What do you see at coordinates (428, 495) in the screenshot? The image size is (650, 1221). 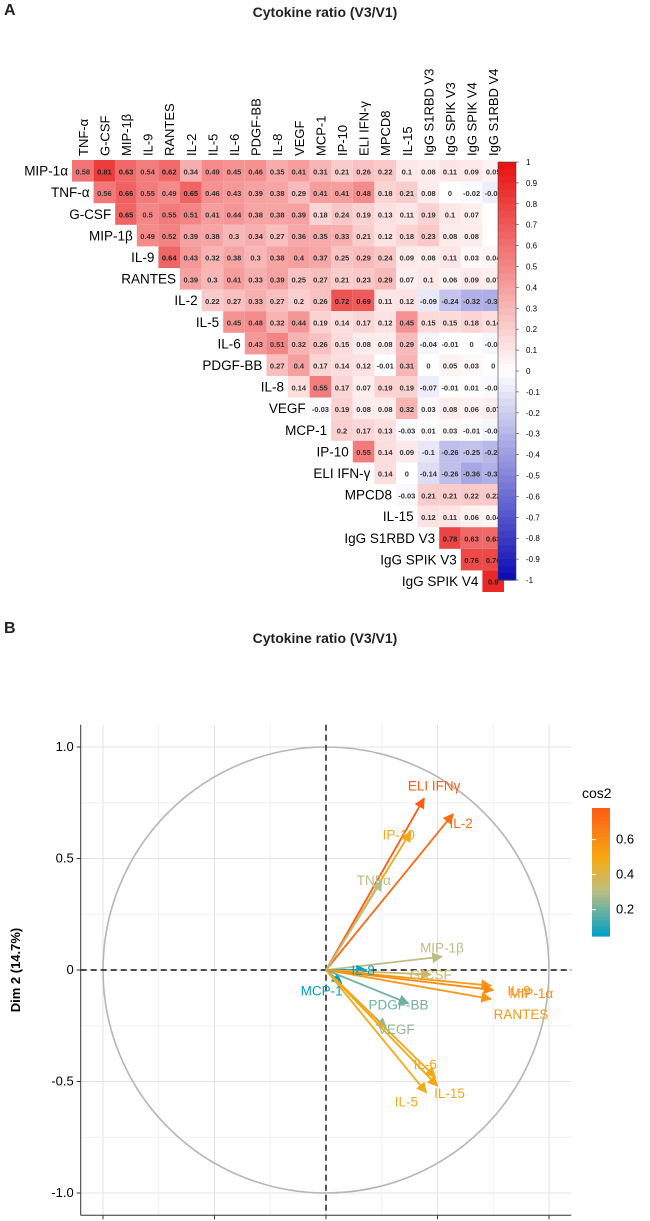 I see `cell-value: 0.21` at bounding box center [428, 495].